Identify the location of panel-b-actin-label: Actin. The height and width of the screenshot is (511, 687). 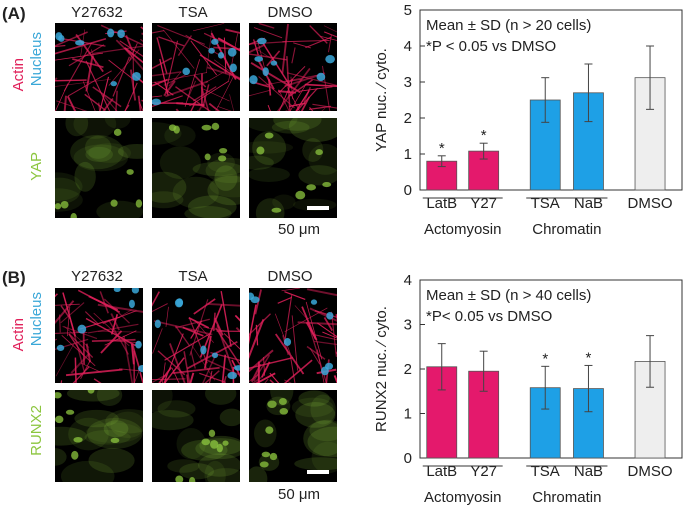
(18, 335).